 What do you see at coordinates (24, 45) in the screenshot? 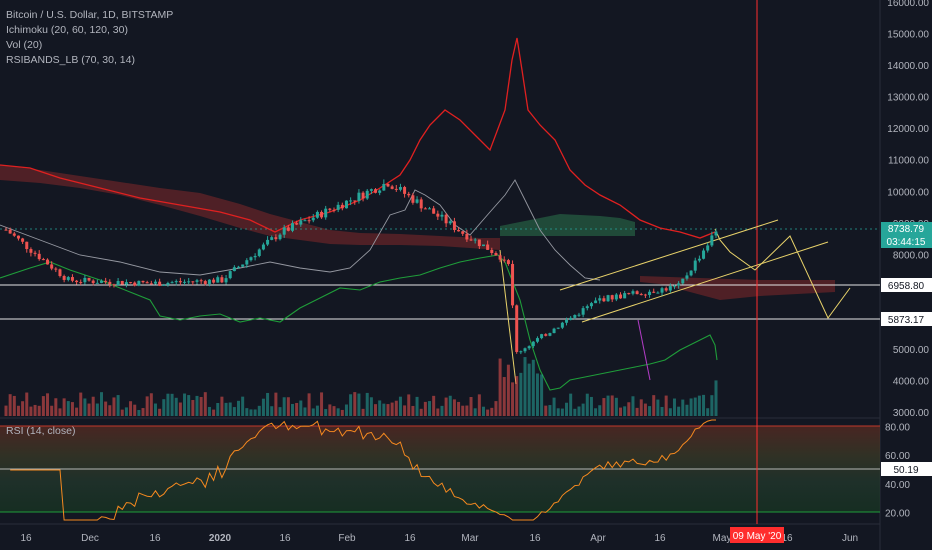
I see `indicator-volume: Vol (20)` at bounding box center [24, 45].